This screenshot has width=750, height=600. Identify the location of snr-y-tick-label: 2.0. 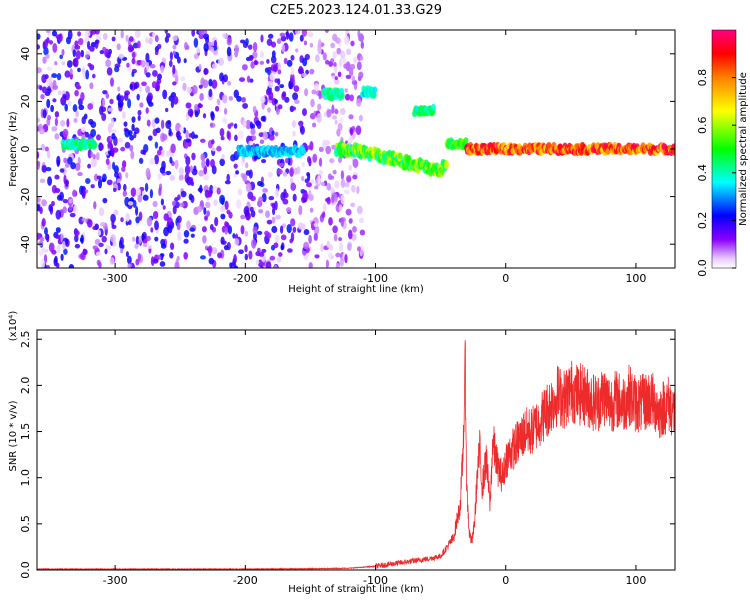
(25, 386).